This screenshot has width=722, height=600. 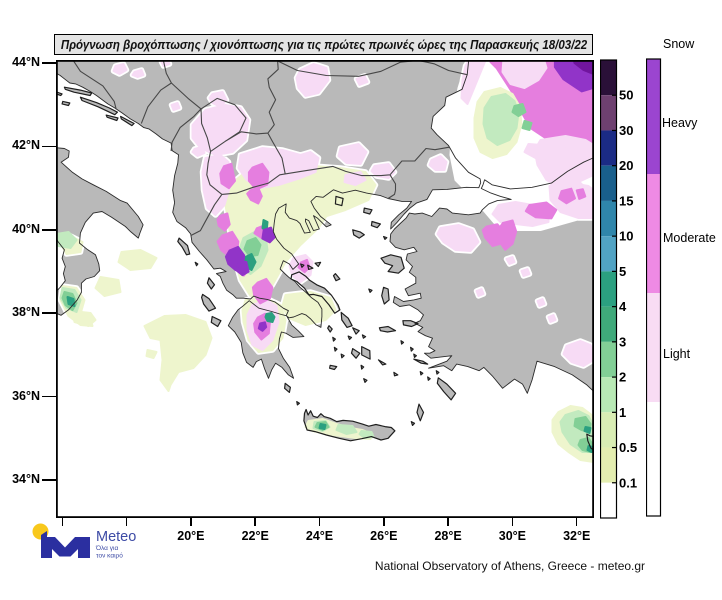 I want to click on svg-text: Light, so click(x=677, y=354).